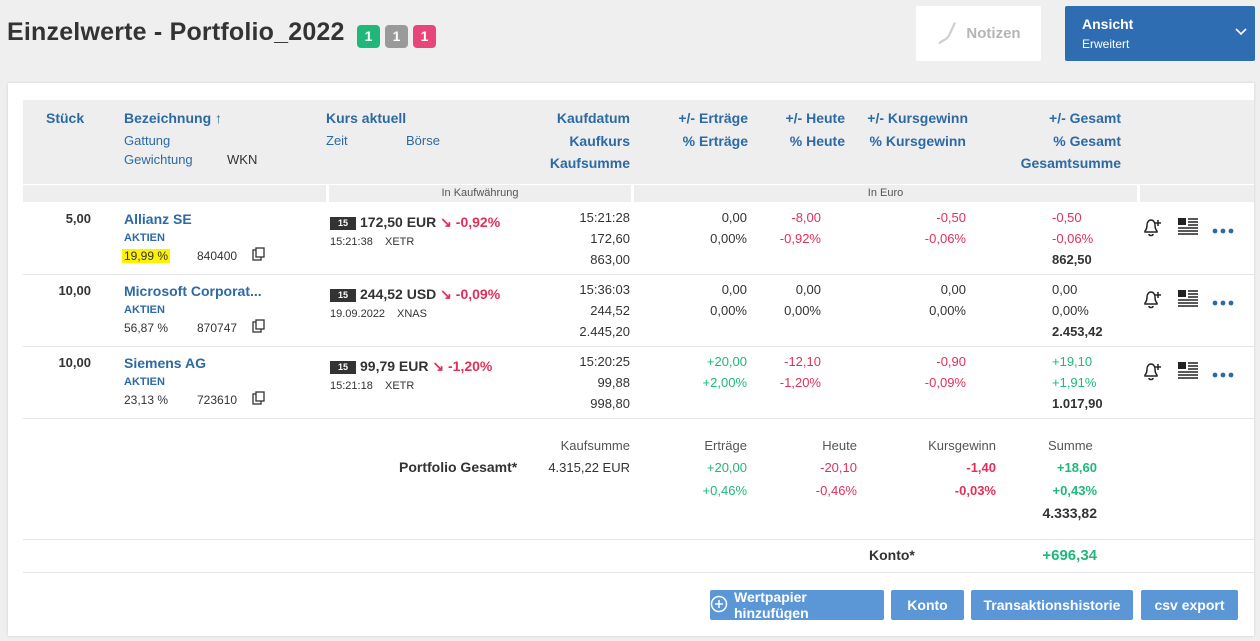 The width and height of the screenshot is (1260, 641). What do you see at coordinates (771, 605) in the screenshot?
I see `add-security-label: Wertpapier hinzufügen` at bounding box center [771, 605].